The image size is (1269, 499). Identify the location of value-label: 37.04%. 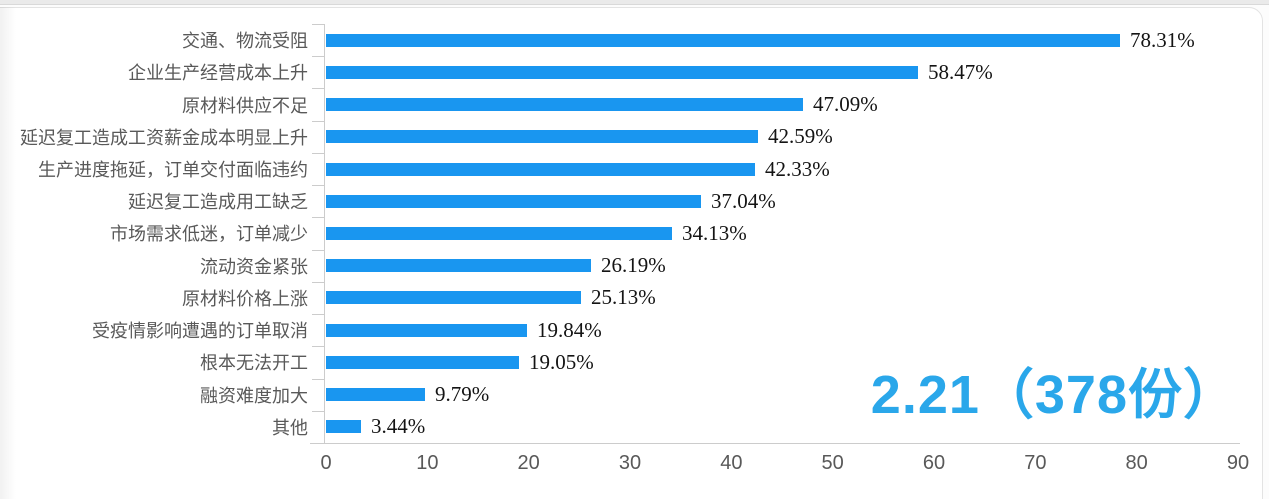
(743, 200).